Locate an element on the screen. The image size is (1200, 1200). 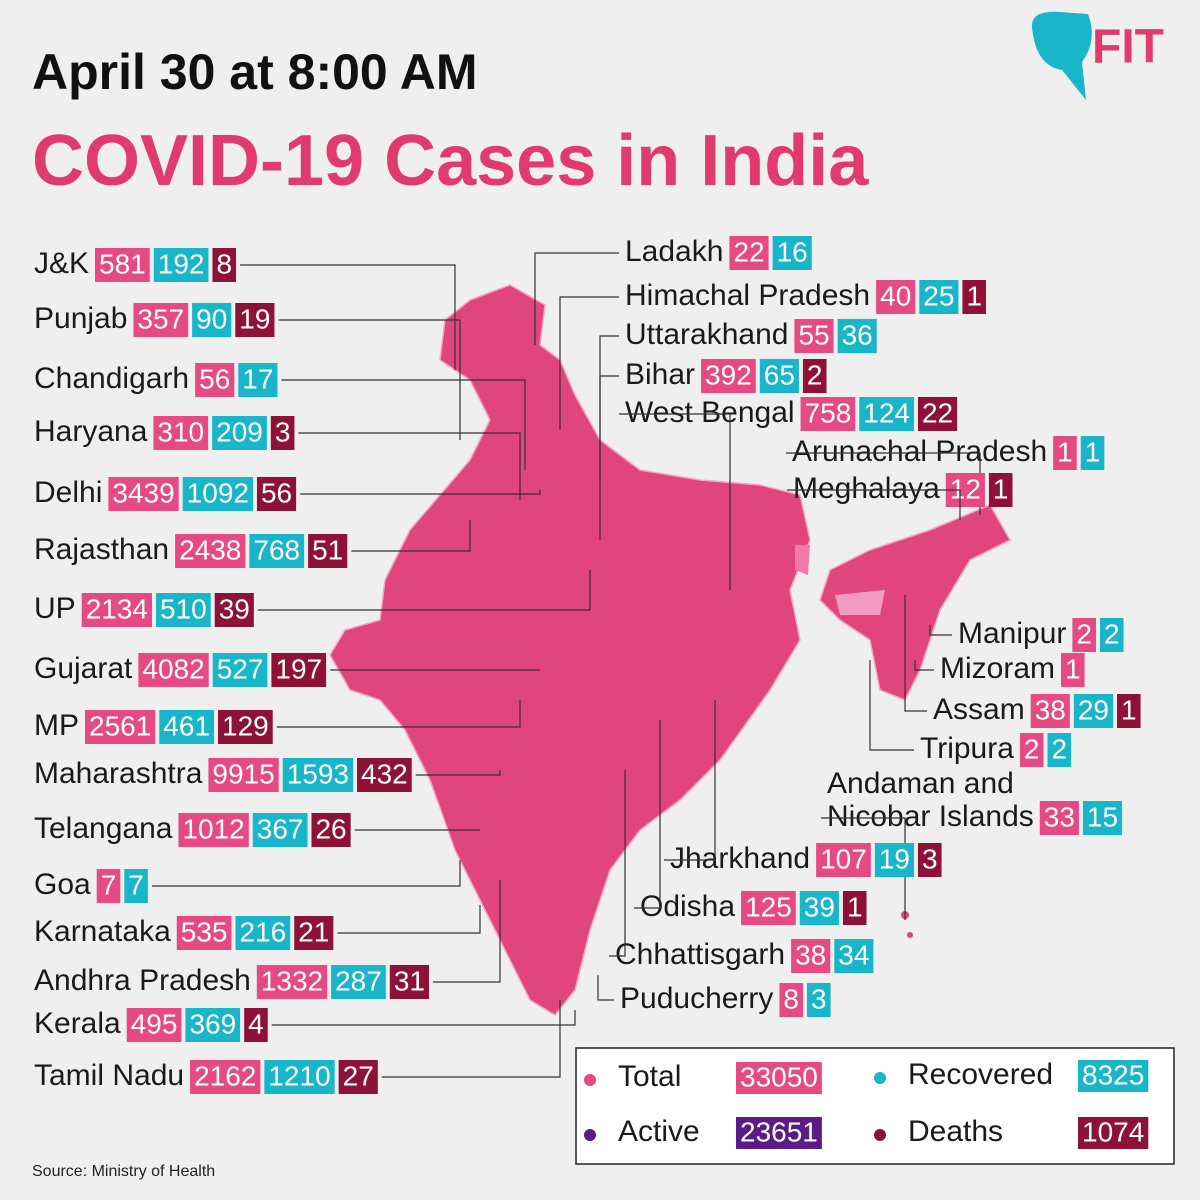
value-total: 12 is located at coordinates (965, 488).